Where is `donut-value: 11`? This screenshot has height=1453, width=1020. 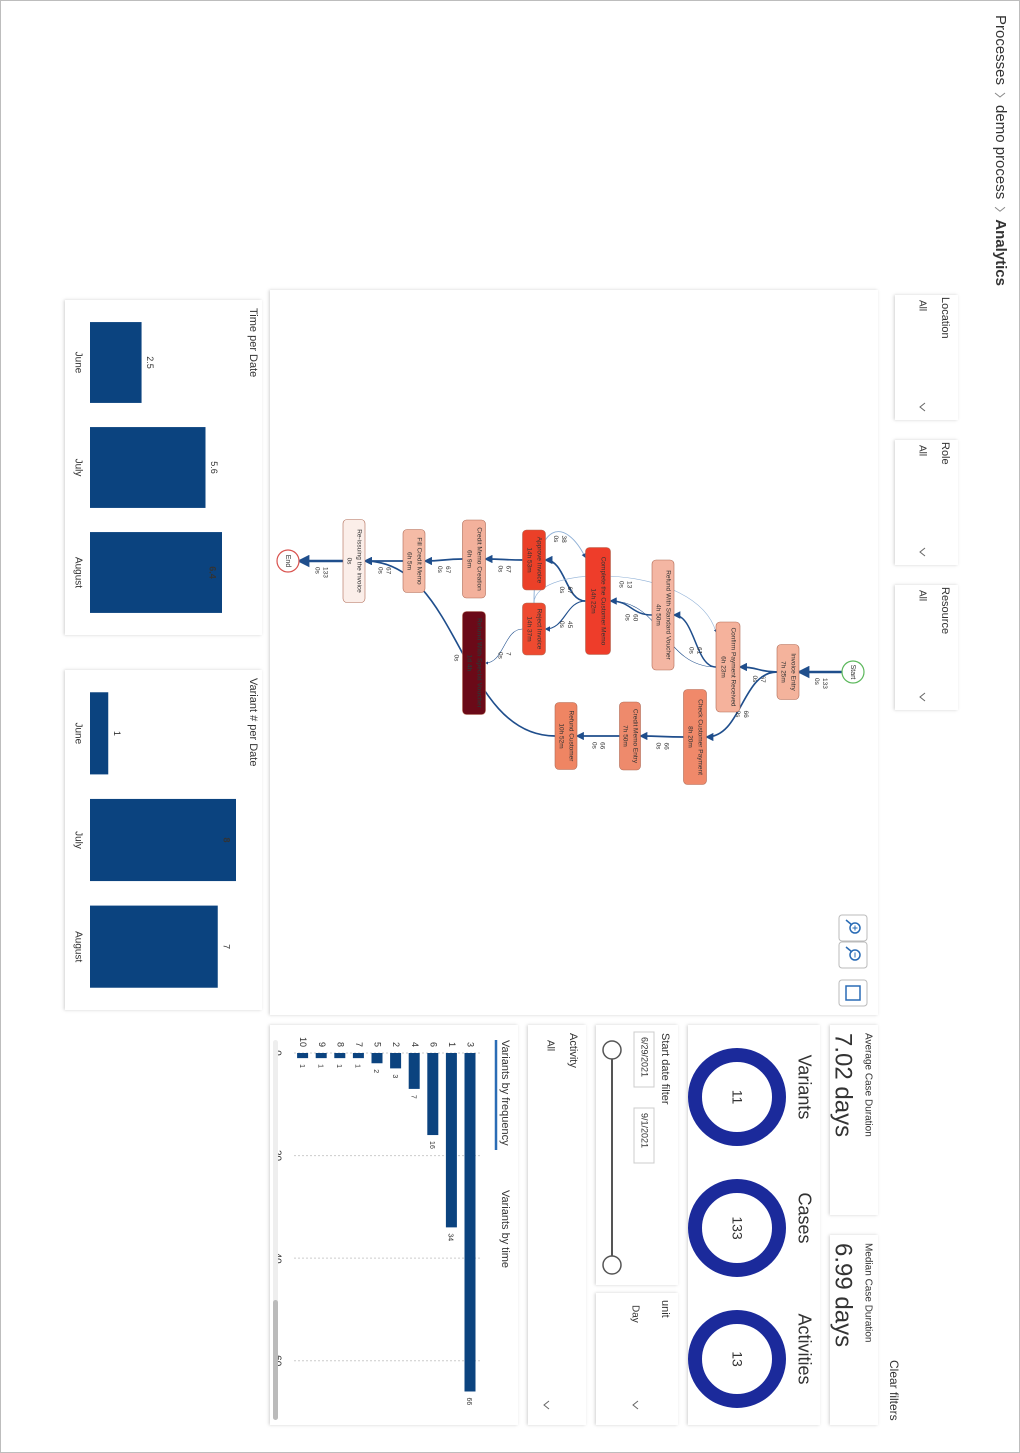
donut-value: 11 is located at coordinates (737, 1097).